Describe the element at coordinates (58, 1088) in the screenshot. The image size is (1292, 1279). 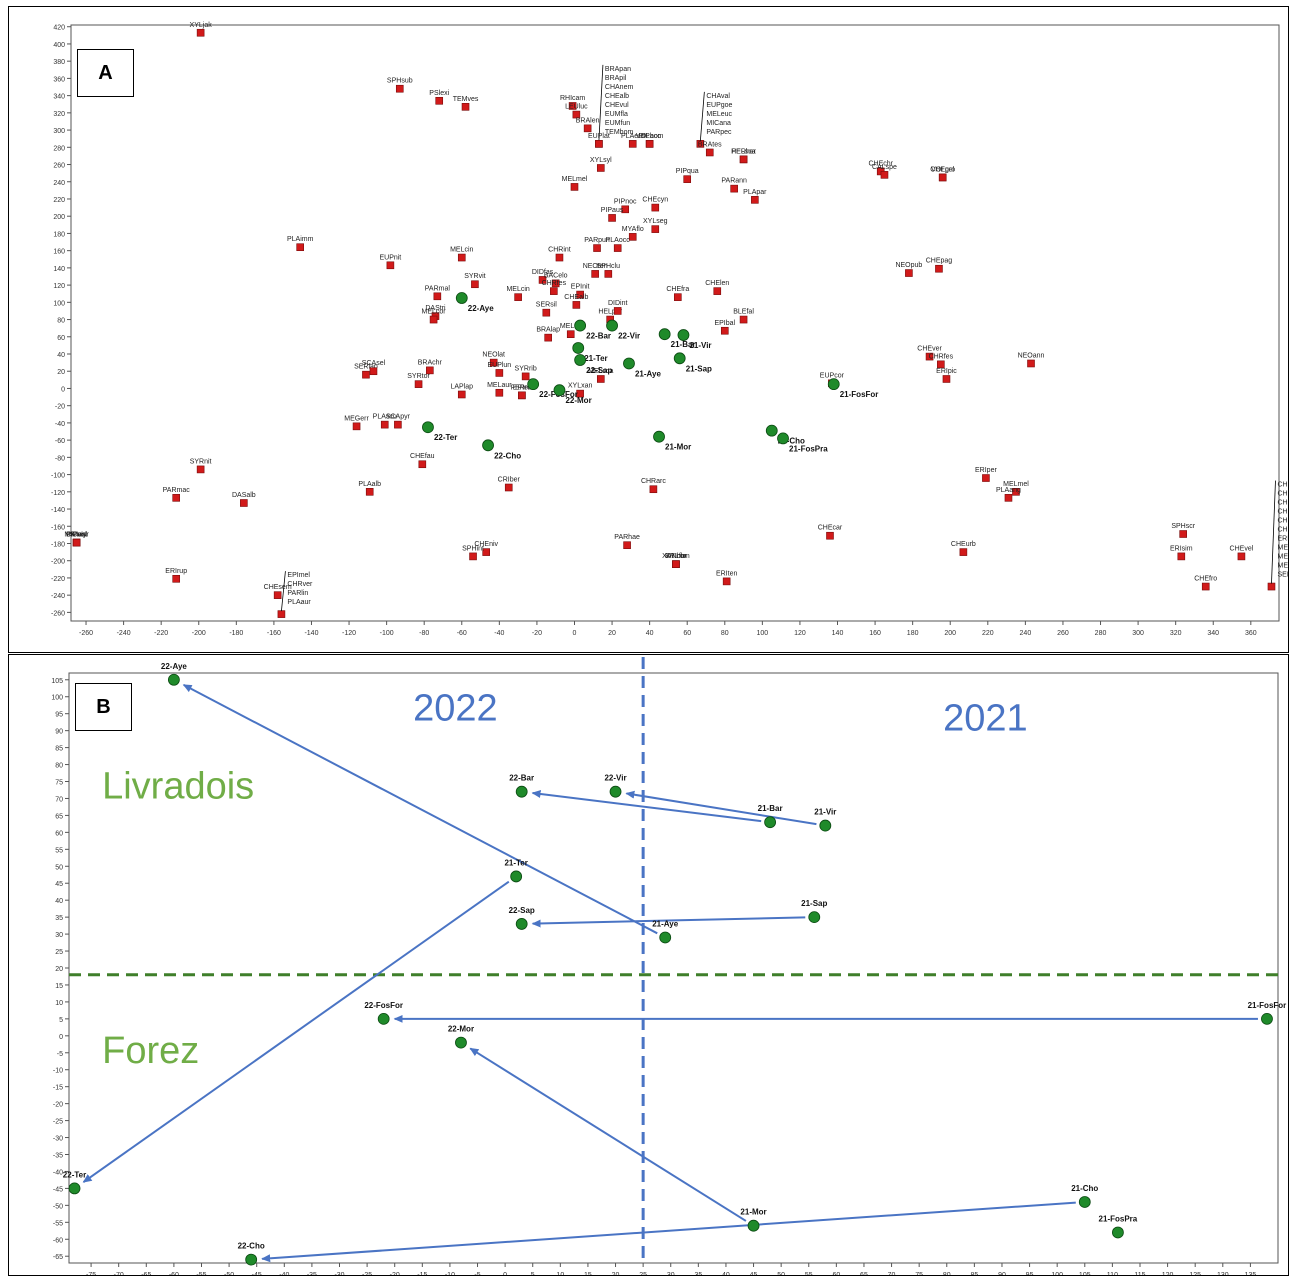
I see `y-tick-label: -15` at that location.